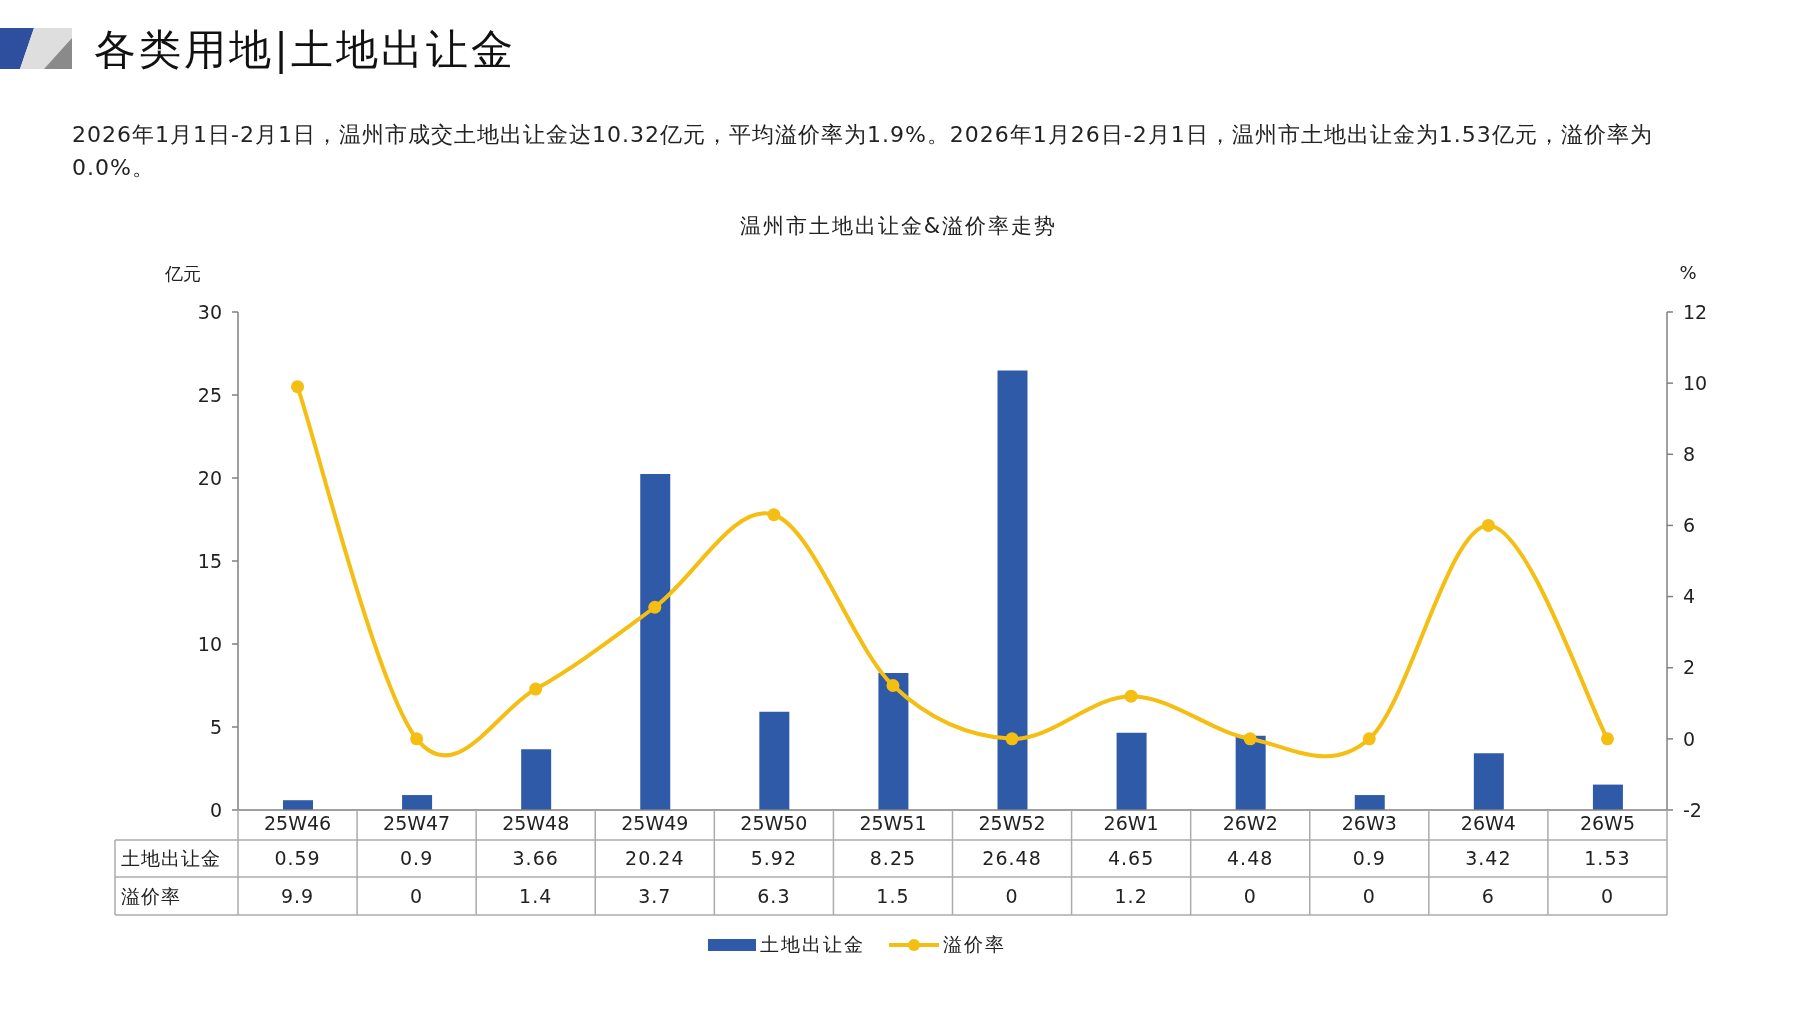 The width and height of the screenshot is (1797, 1010). What do you see at coordinates (655, 896) in the screenshot?
I see `data-label: 3.7` at bounding box center [655, 896].